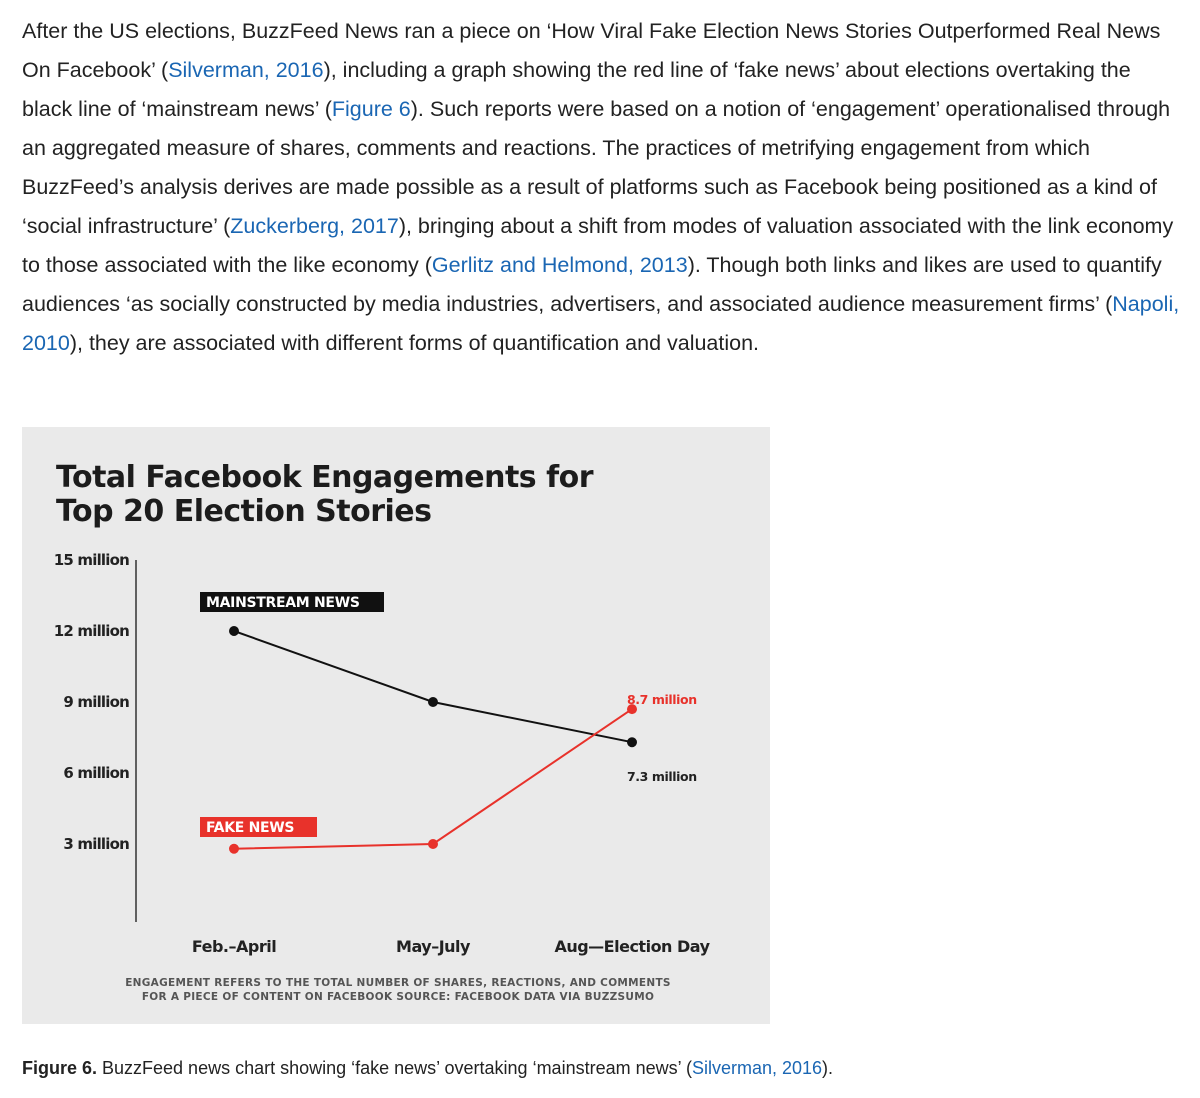 Image resolution: width=1200 pixels, height=1098 pixels. Describe the element at coordinates (828, 1068) in the screenshot. I see `caption-end: ).` at that location.